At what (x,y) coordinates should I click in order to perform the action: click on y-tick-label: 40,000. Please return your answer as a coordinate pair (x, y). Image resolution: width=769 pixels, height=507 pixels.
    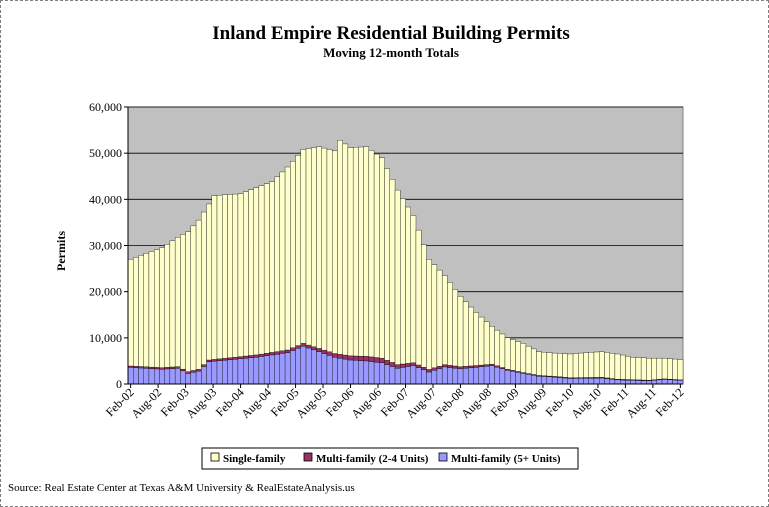
    Looking at the image, I should click on (105, 199).